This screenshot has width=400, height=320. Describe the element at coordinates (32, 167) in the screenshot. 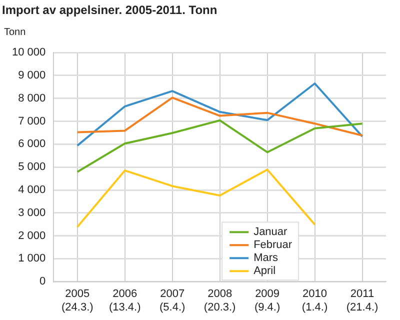

I see `y-tick-label: 5 000` at that location.